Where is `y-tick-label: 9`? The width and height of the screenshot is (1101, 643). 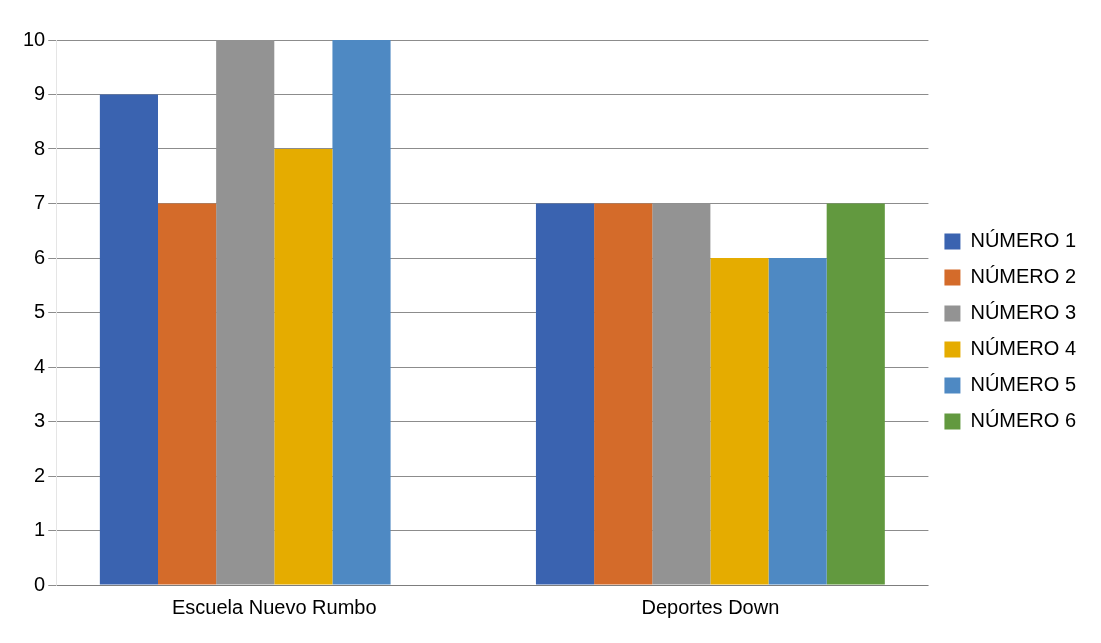 y-tick-label: 9 is located at coordinates (40, 93).